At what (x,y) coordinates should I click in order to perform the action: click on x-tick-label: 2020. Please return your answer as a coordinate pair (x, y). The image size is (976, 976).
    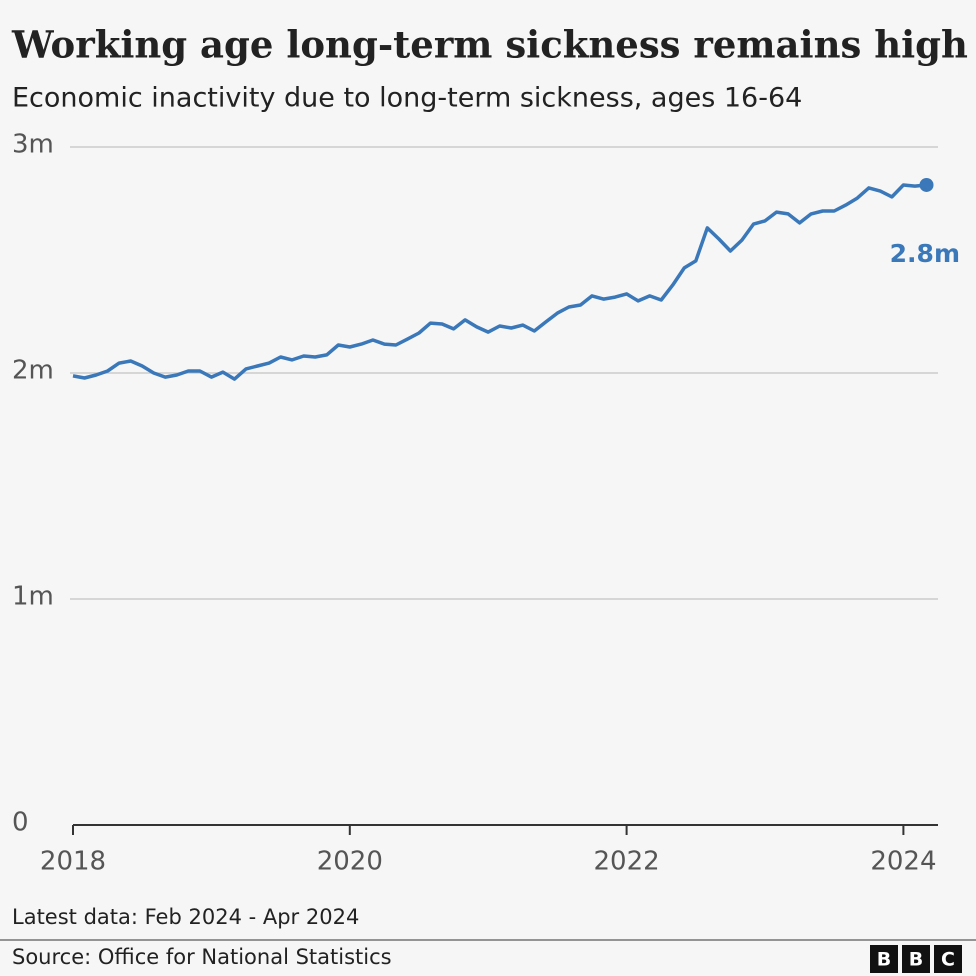
    Looking at the image, I should click on (350, 862).